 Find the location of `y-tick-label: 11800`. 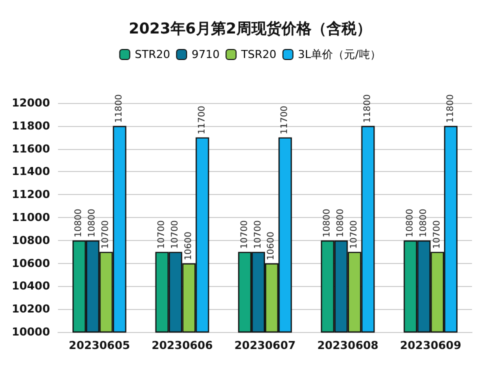

y-tick-label: 11800 is located at coordinates (31, 125).